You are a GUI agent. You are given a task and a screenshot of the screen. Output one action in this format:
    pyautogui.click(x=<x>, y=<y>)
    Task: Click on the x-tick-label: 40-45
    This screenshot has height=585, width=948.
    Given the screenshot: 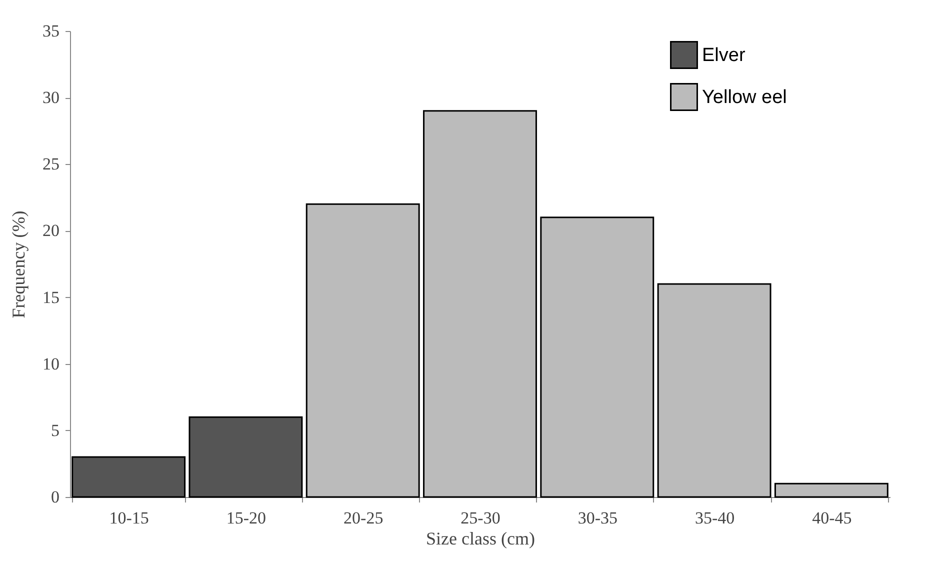 What is the action you would take?
    pyautogui.click(x=832, y=518)
    